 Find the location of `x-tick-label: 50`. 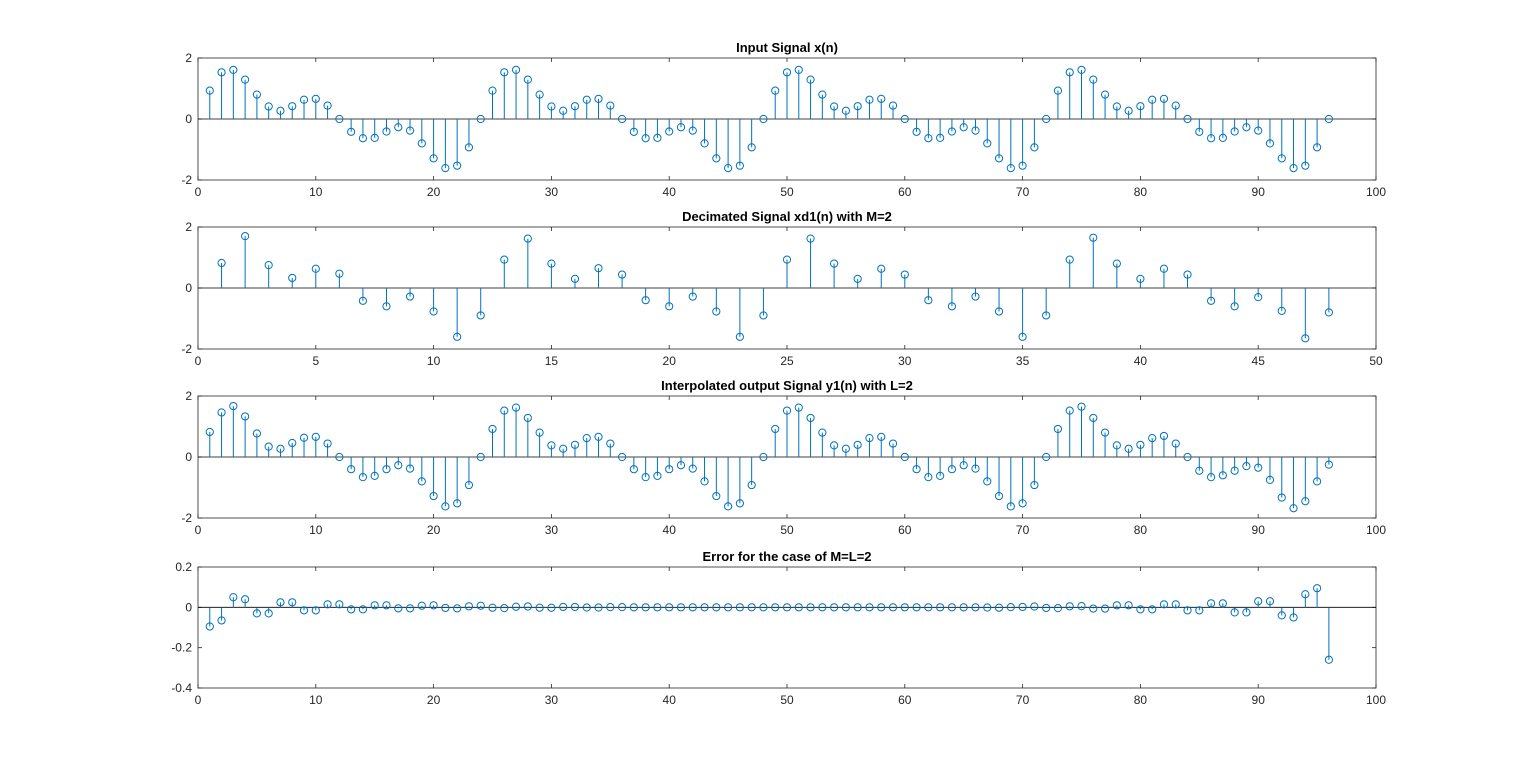

x-tick-label: 50 is located at coordinates (787, 700).